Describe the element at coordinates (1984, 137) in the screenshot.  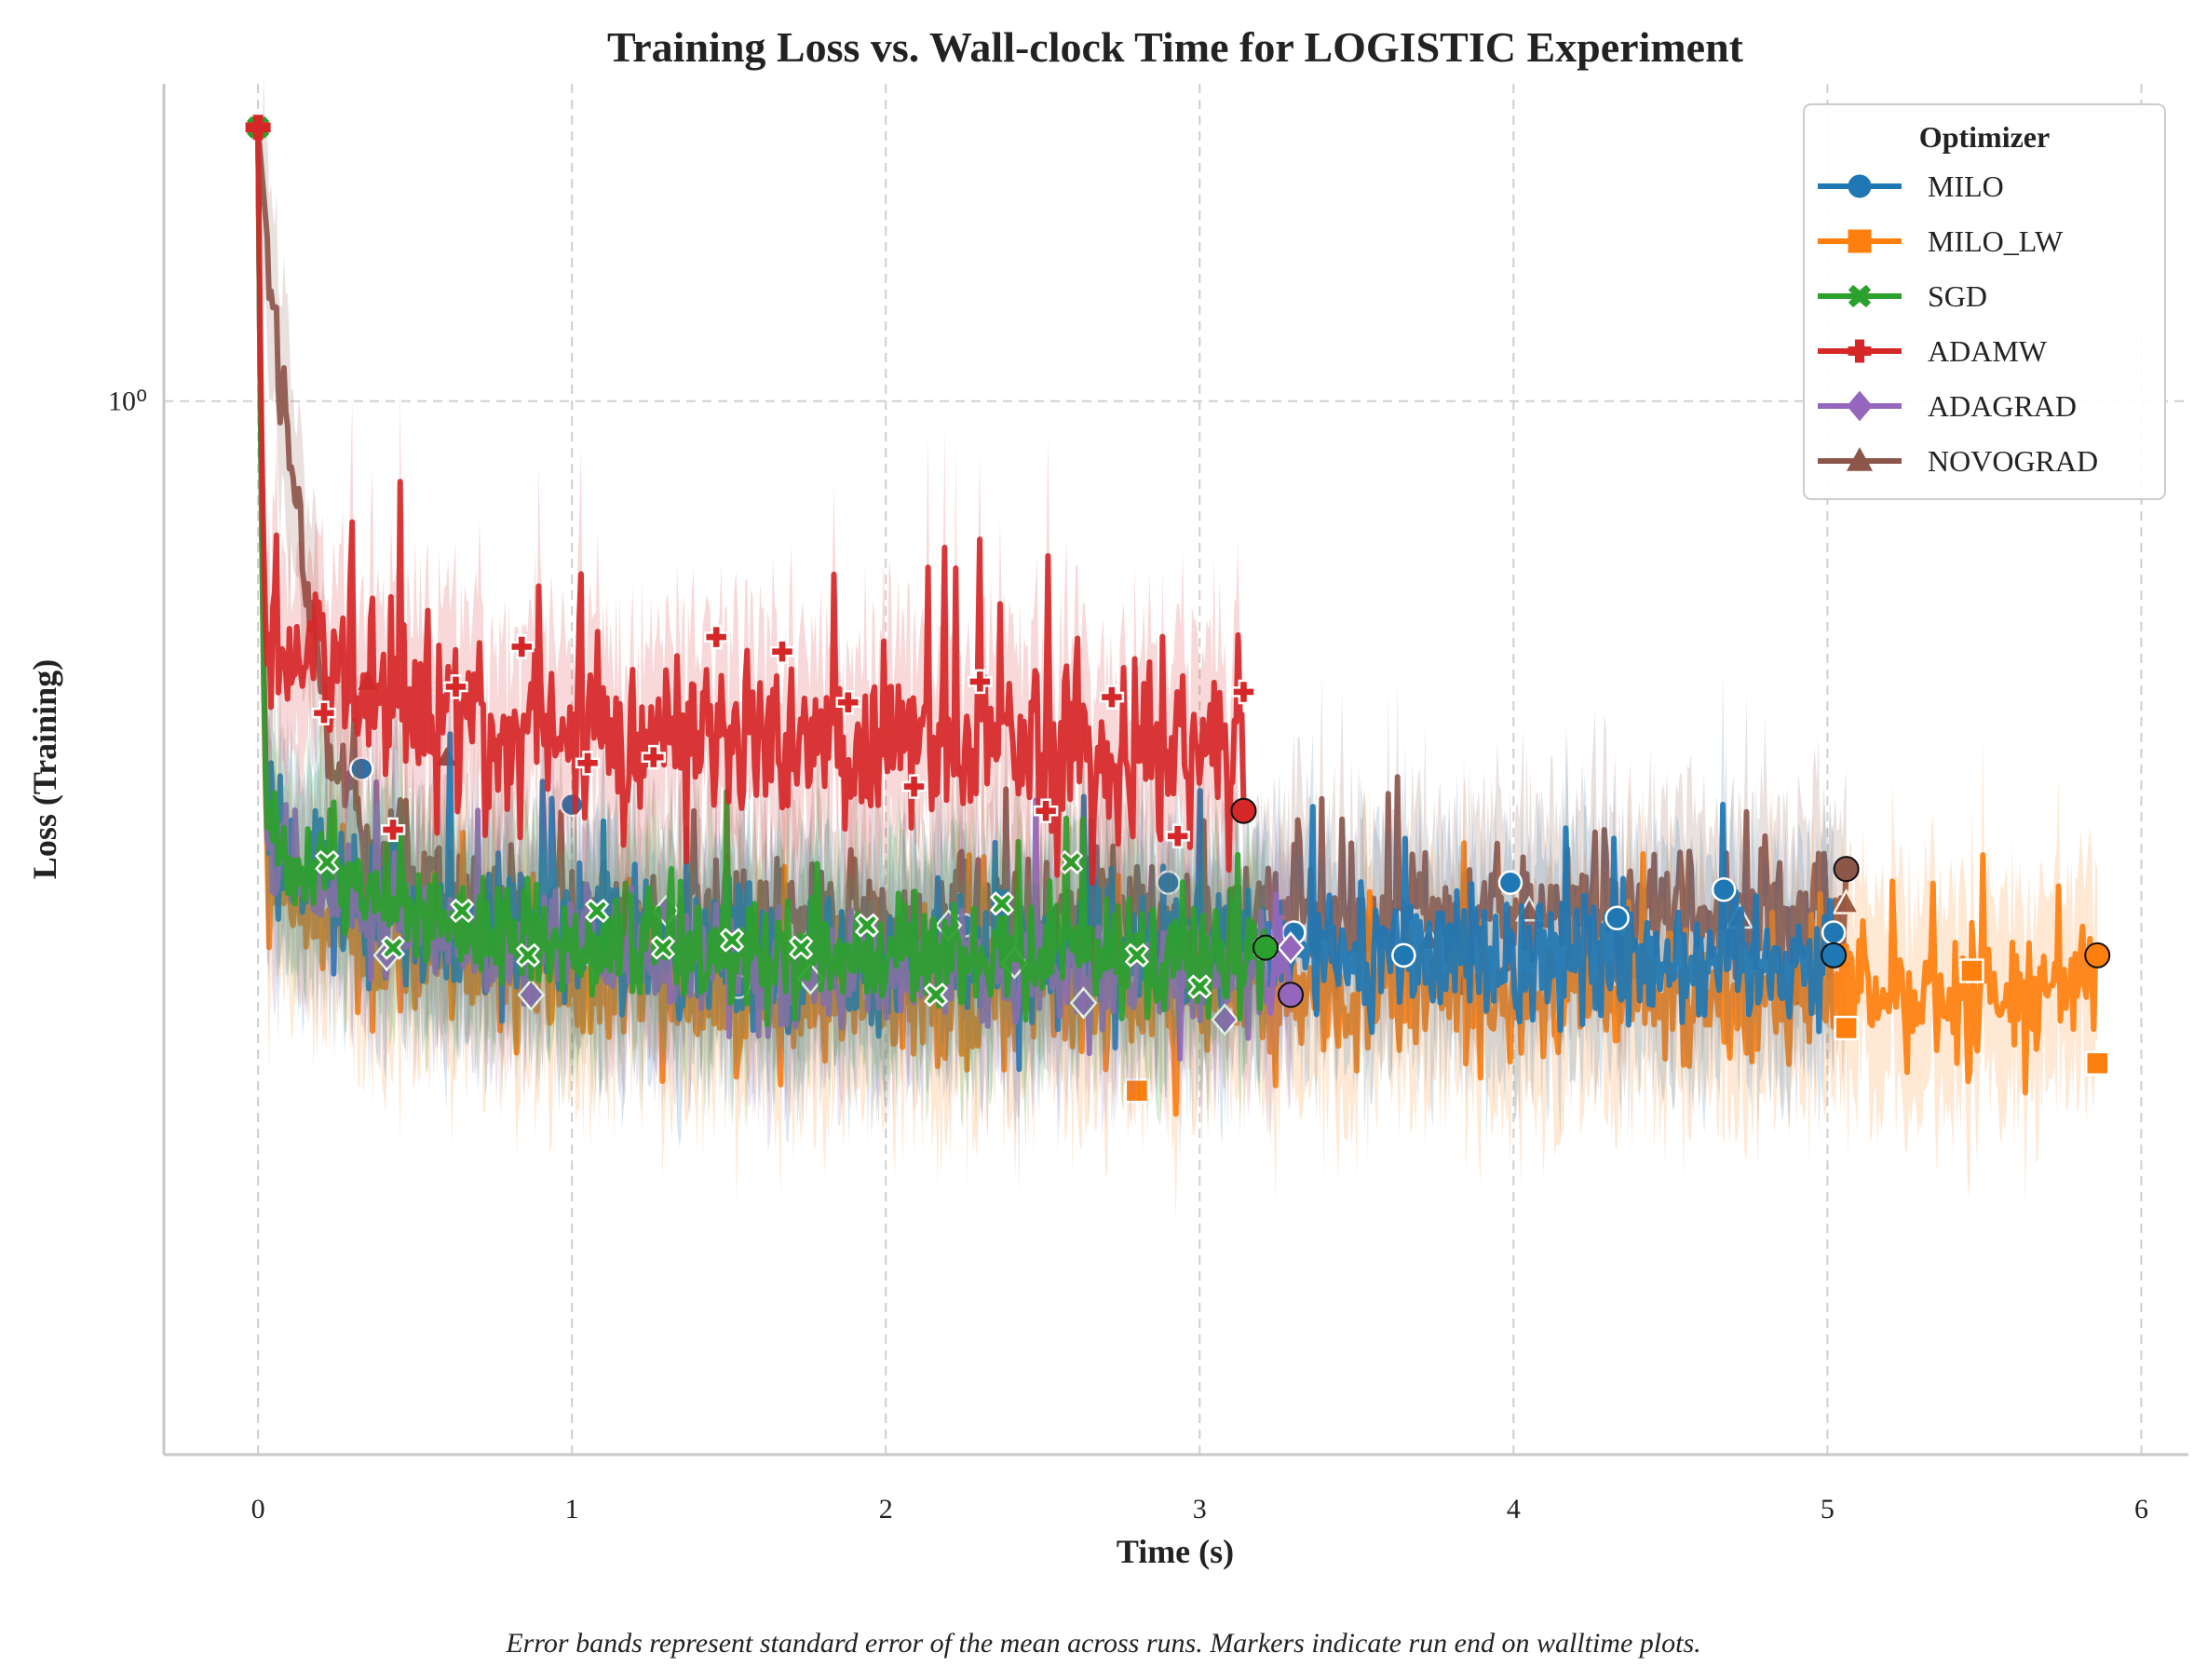
I see `legend-title: Optimizer` at that location.